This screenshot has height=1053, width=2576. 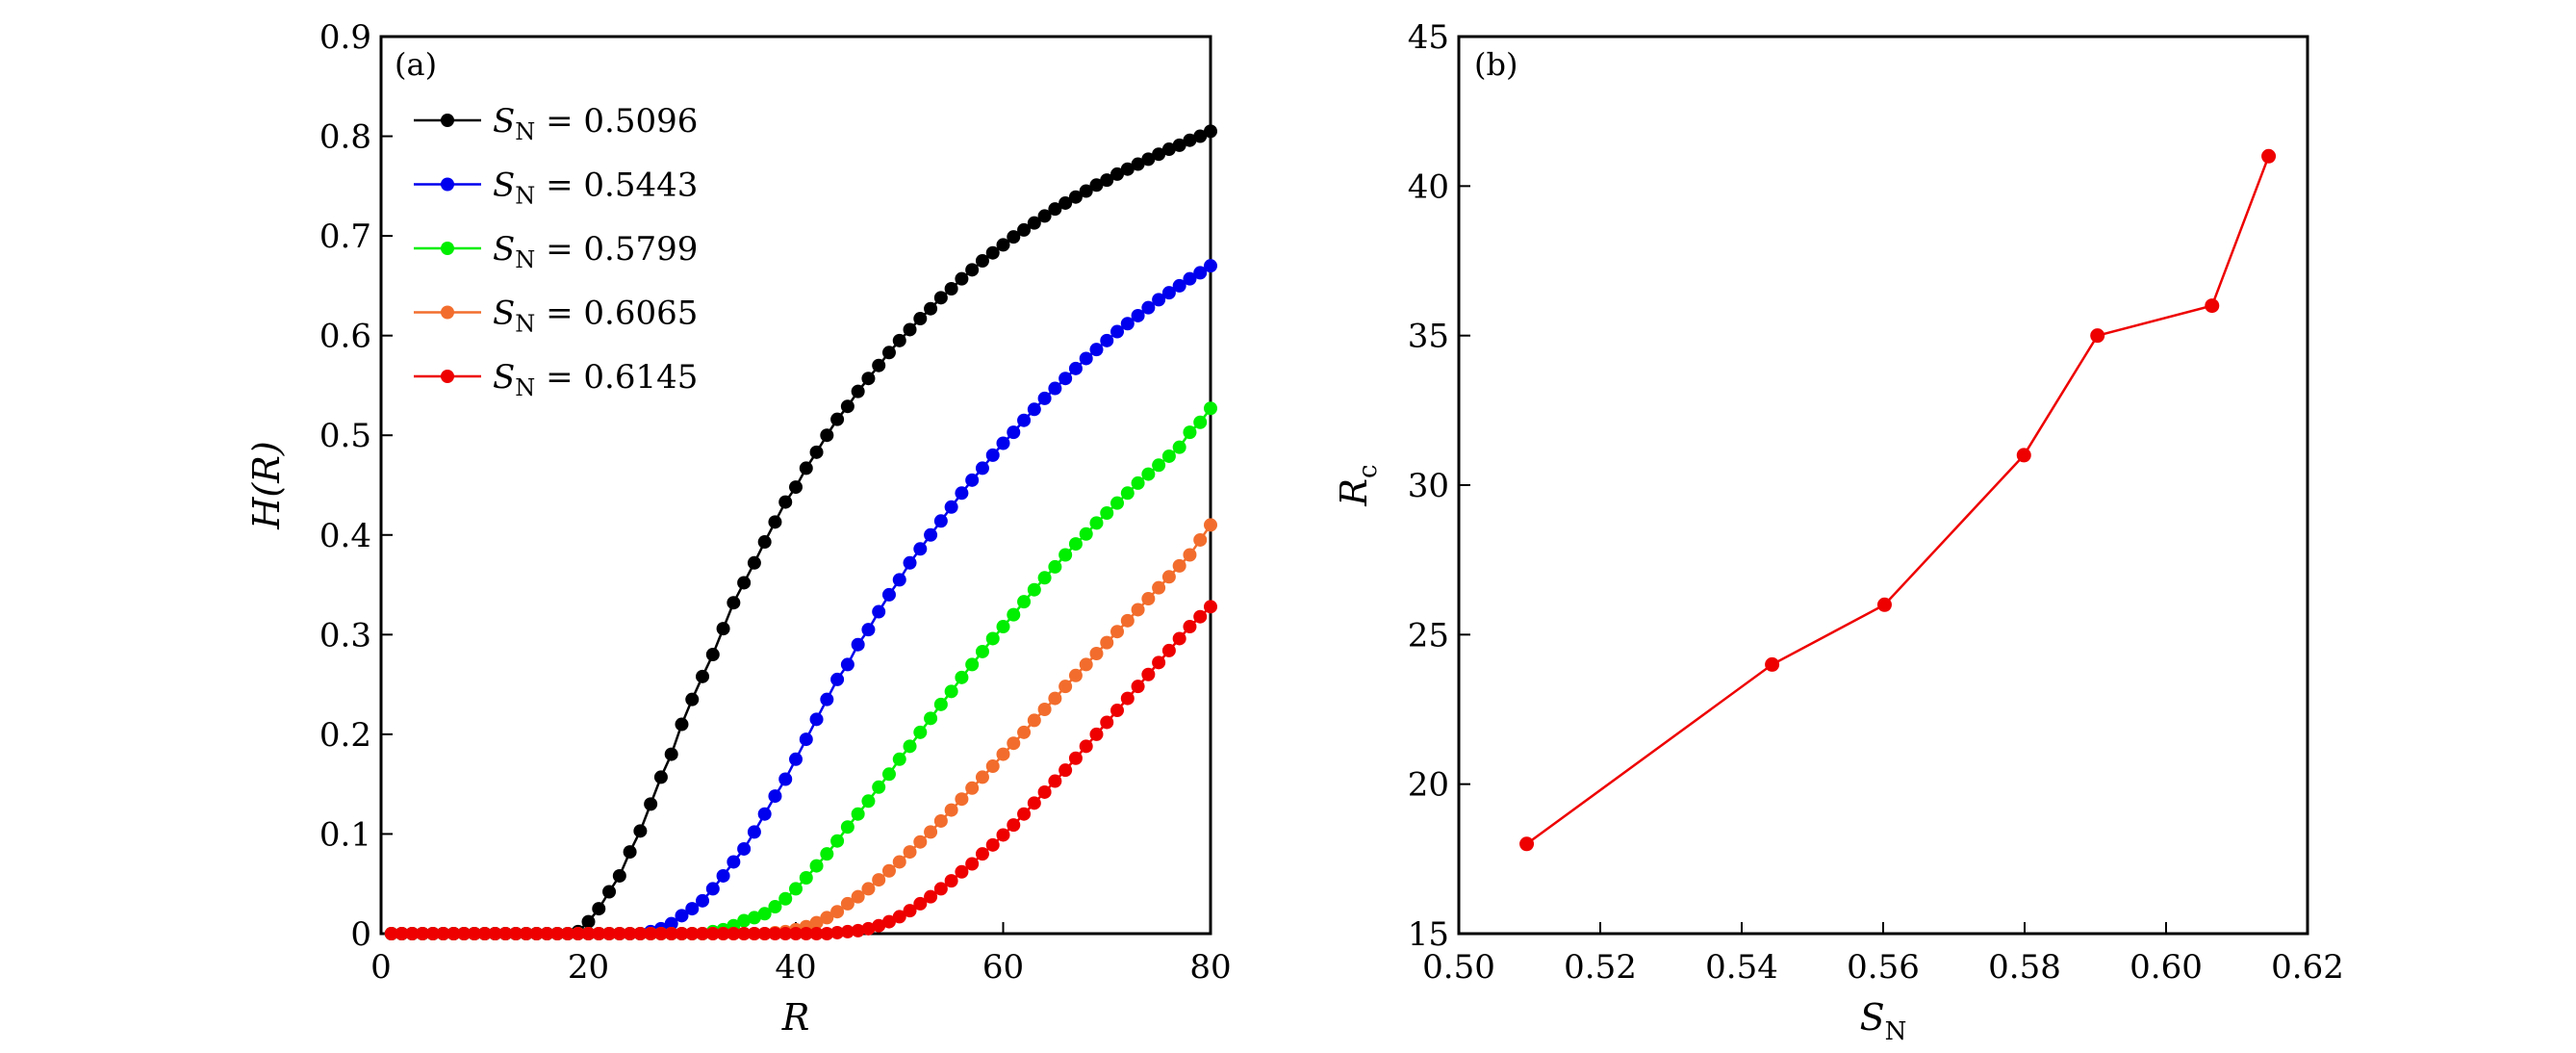 I want to click on panel-b-xtick-label: 0.52, so click(x=1600, y=967).